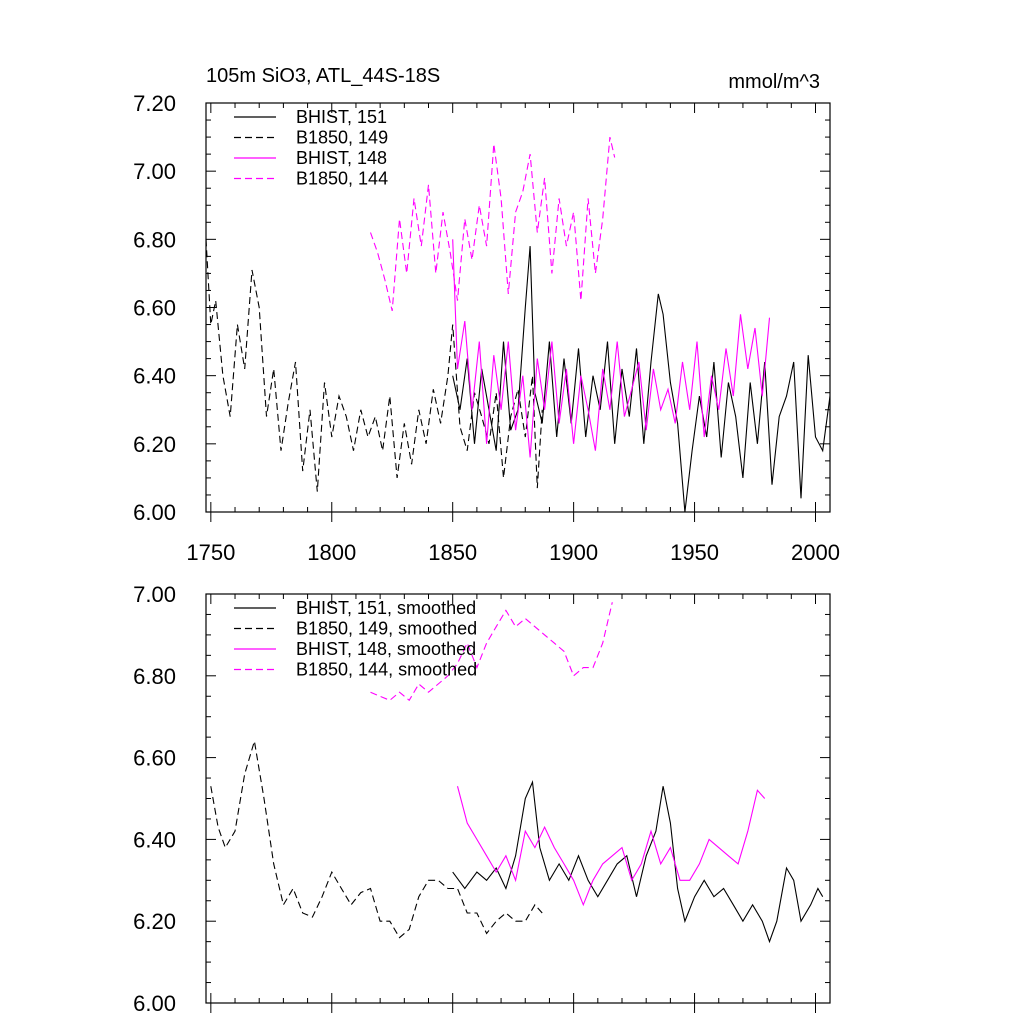  What do you see at coordinates (210, 552) in the screenshot?
I see `x-tick-label: 1750` at bounding box center [210, 552].